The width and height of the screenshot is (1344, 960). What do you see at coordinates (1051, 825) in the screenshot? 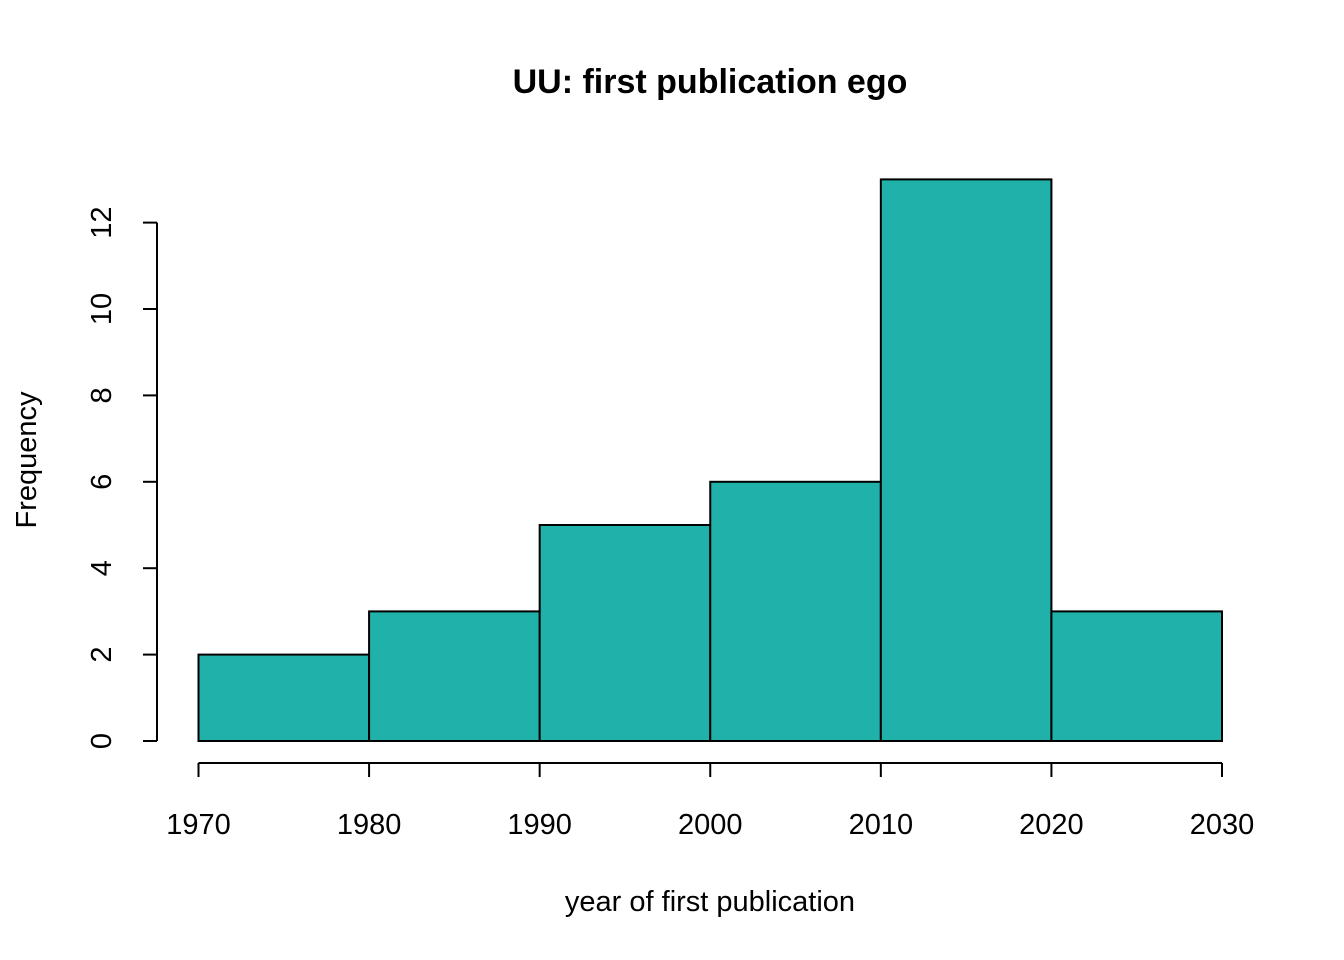
I see `x-tick-label: 2020` at bounding box center [1051, 825].